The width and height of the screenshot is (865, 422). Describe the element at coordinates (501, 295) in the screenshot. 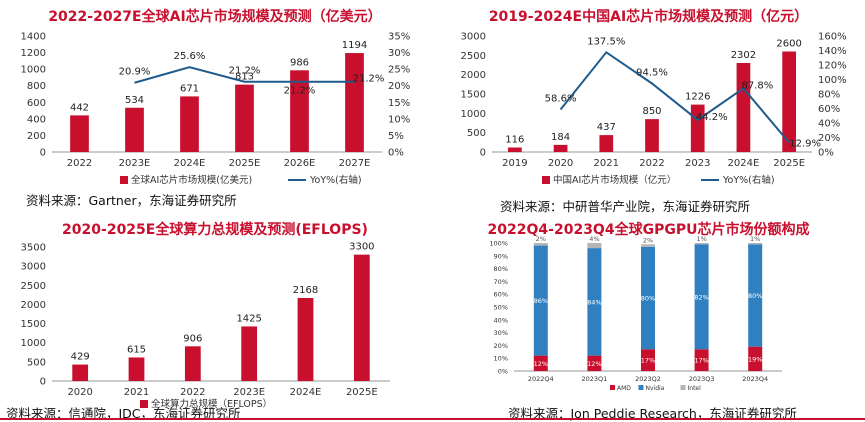

I see `y-tick-label: 60%` at that location.